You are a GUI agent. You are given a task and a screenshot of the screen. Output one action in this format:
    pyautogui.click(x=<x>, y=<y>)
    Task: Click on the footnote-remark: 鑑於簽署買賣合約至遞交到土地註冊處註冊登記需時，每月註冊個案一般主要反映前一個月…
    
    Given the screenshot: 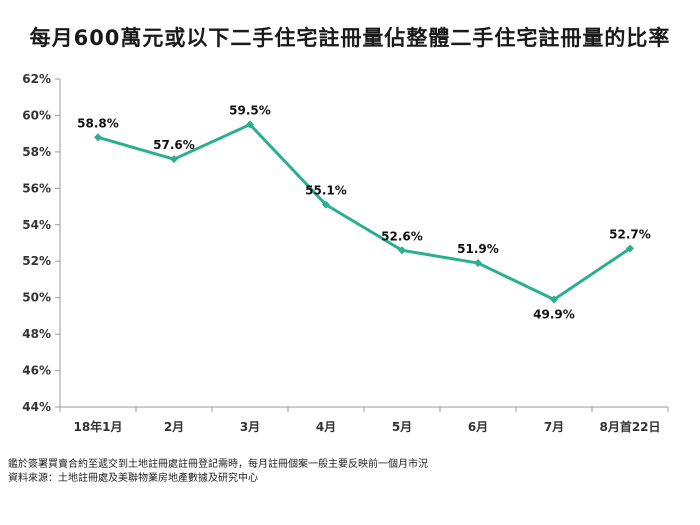 What is the action you would take?
    pyautogui.click(x=218, y=464)
    